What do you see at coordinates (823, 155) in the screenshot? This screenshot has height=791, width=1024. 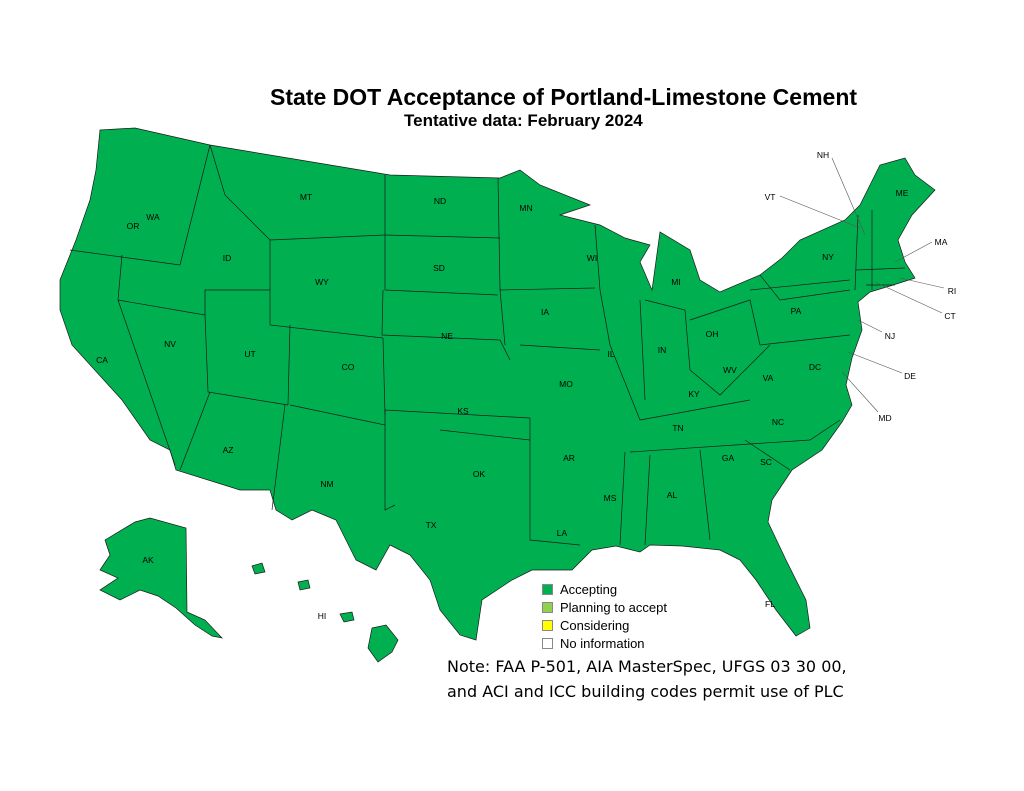 I see `state-label-nh: NH` at bounding box center [823, 155].